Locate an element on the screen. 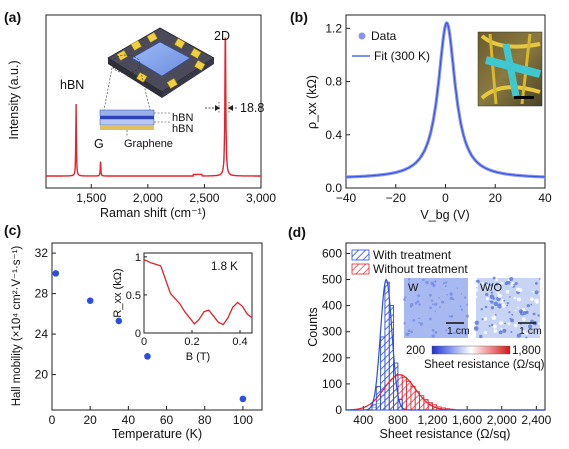  colorbar-title: Sheet resistance (Ω/sq) is located at coordinates (484, 365).